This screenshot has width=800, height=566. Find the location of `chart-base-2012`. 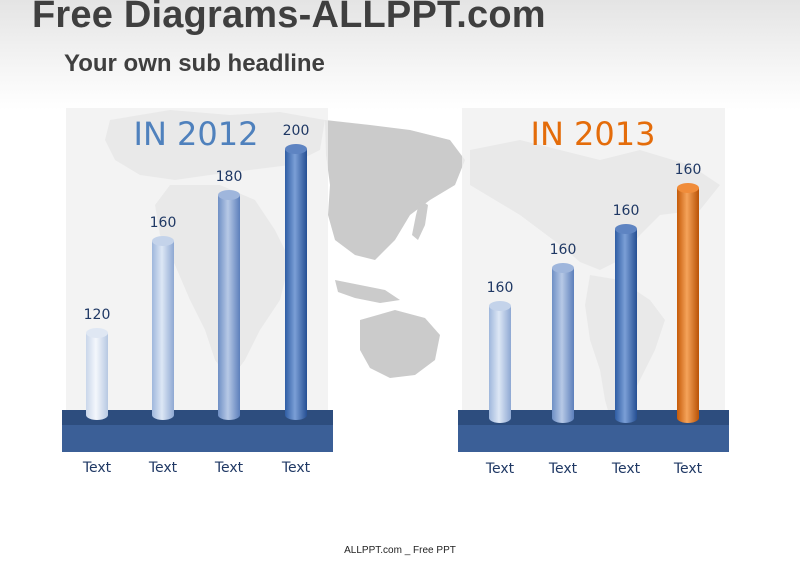

chart-base-2012 is located at coordinates (197, 431).